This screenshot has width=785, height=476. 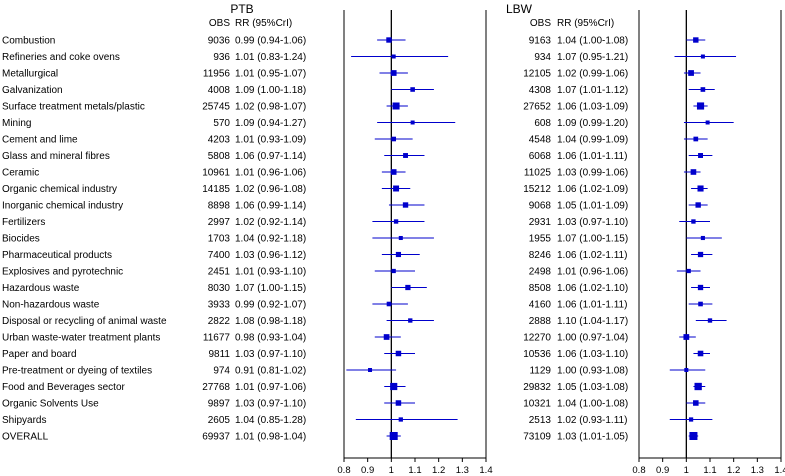 What do you see at coordinates (540, 140) in the screenshot?
I see `obs-value: 4548` at bounding box center [540, 140].